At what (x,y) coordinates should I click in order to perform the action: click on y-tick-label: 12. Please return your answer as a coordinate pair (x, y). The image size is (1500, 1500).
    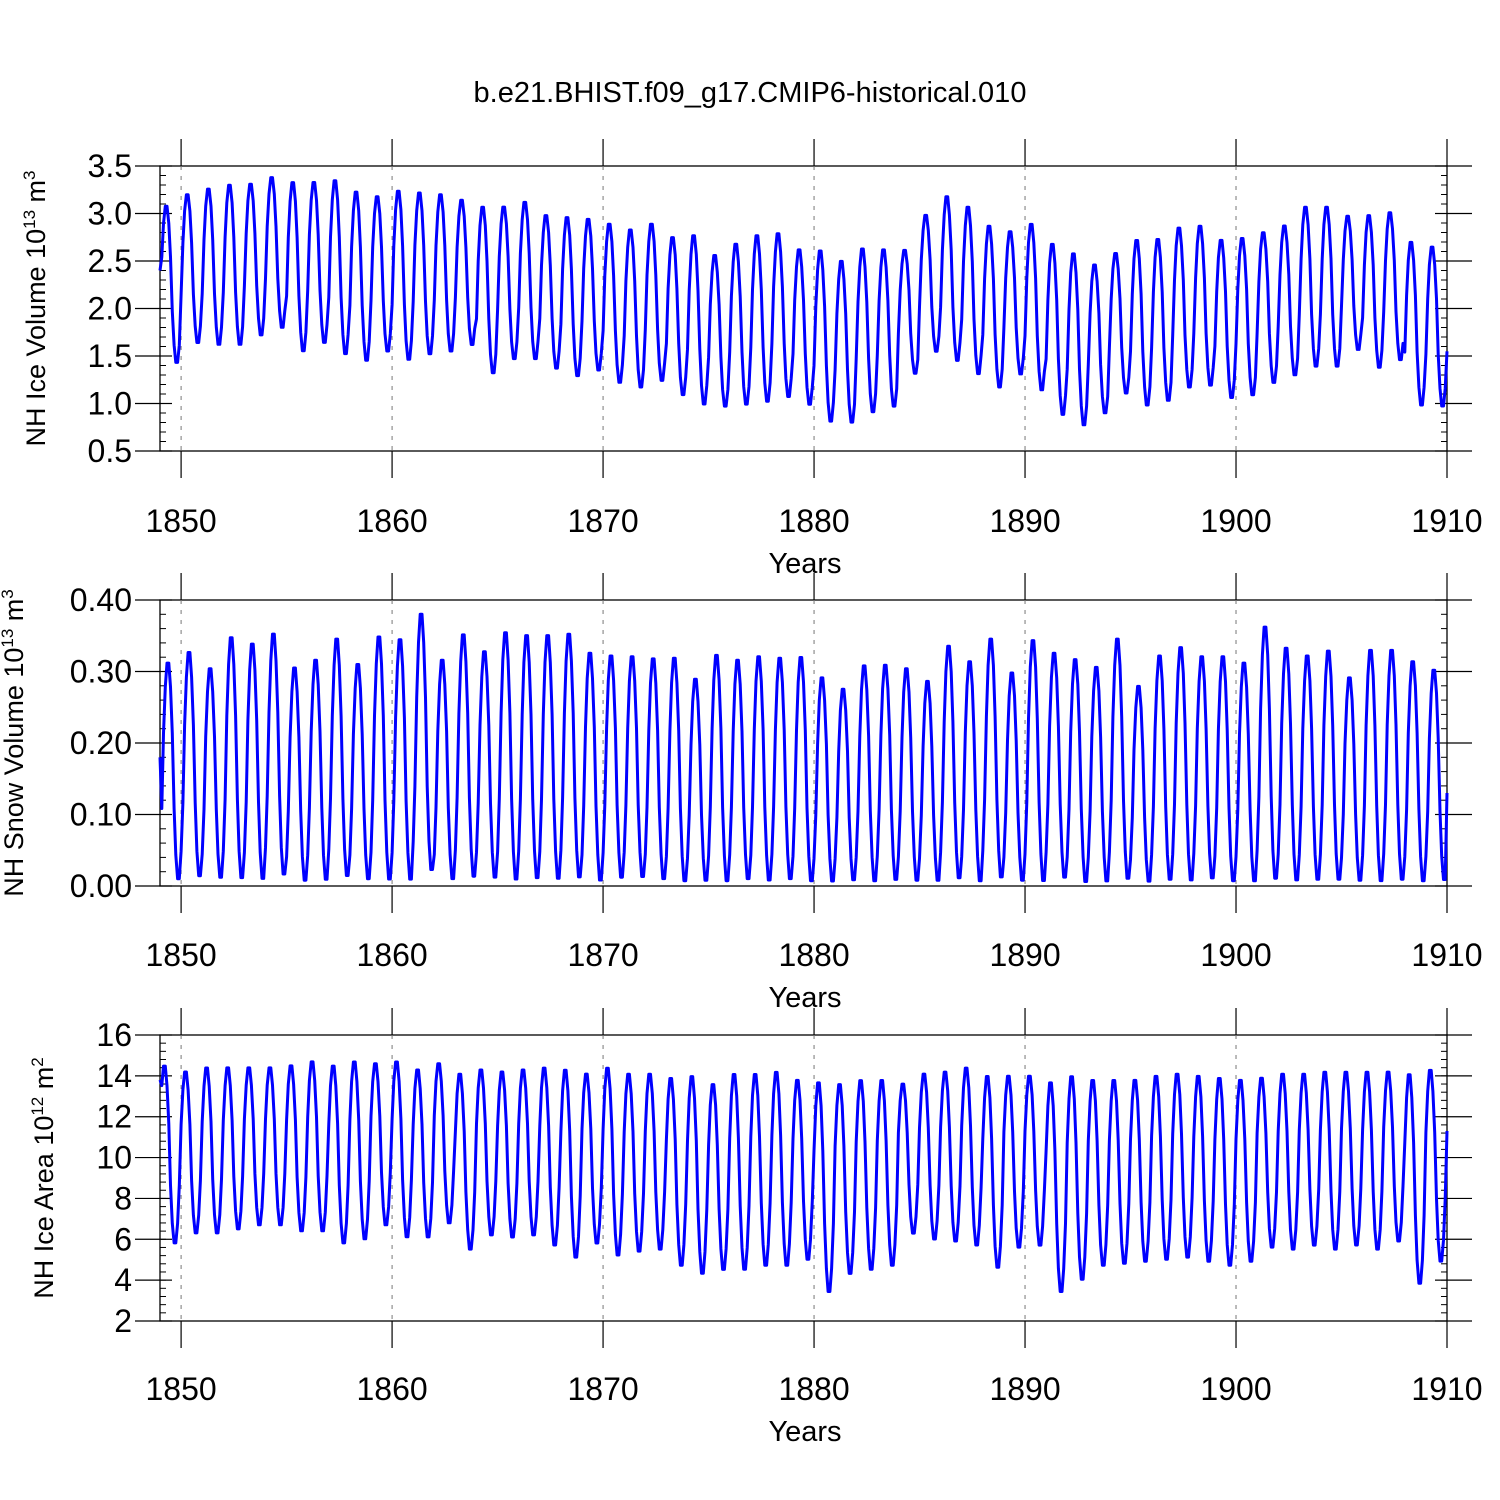
    Looking at the image, I should click on (114, 1117).